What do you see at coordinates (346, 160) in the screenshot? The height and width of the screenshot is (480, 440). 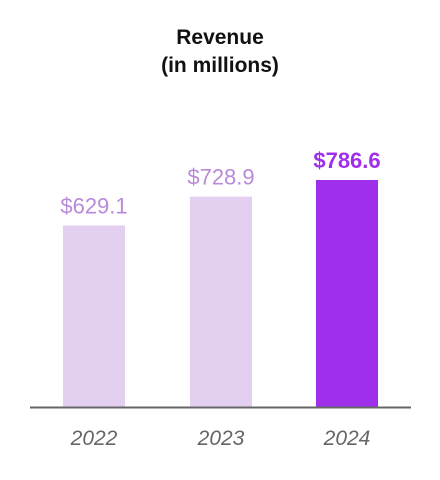 I see `value-label-2024: $786.6` at bounding box center [346, 160].